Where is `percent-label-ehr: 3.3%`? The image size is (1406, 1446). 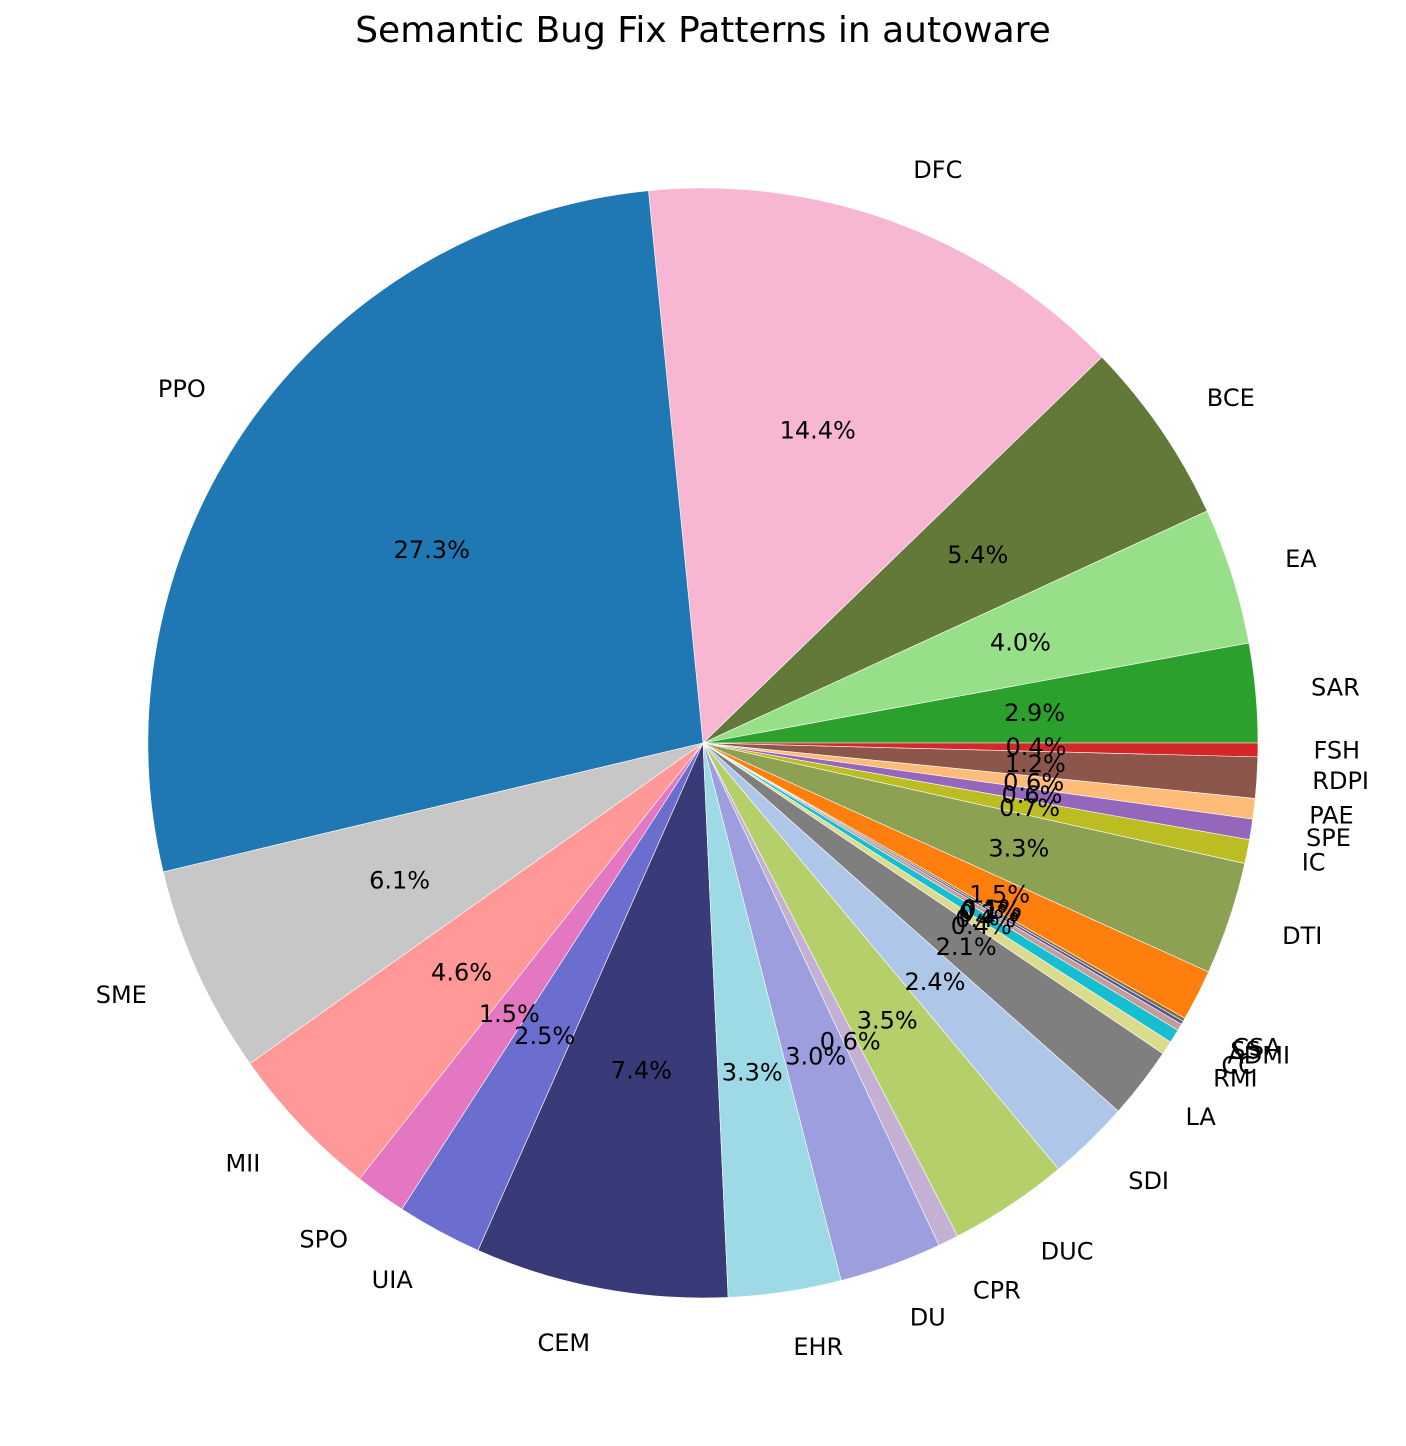 percent-label-ehr: 3.3% is located at coordinates (752, 1072).